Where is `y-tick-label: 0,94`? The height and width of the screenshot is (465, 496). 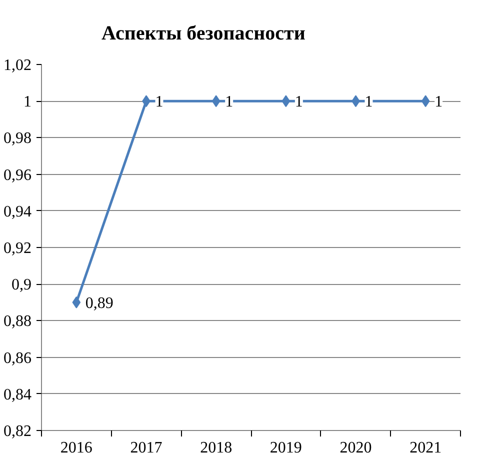
y-tick-label: 0,94 is located at coordinates (18, 211).